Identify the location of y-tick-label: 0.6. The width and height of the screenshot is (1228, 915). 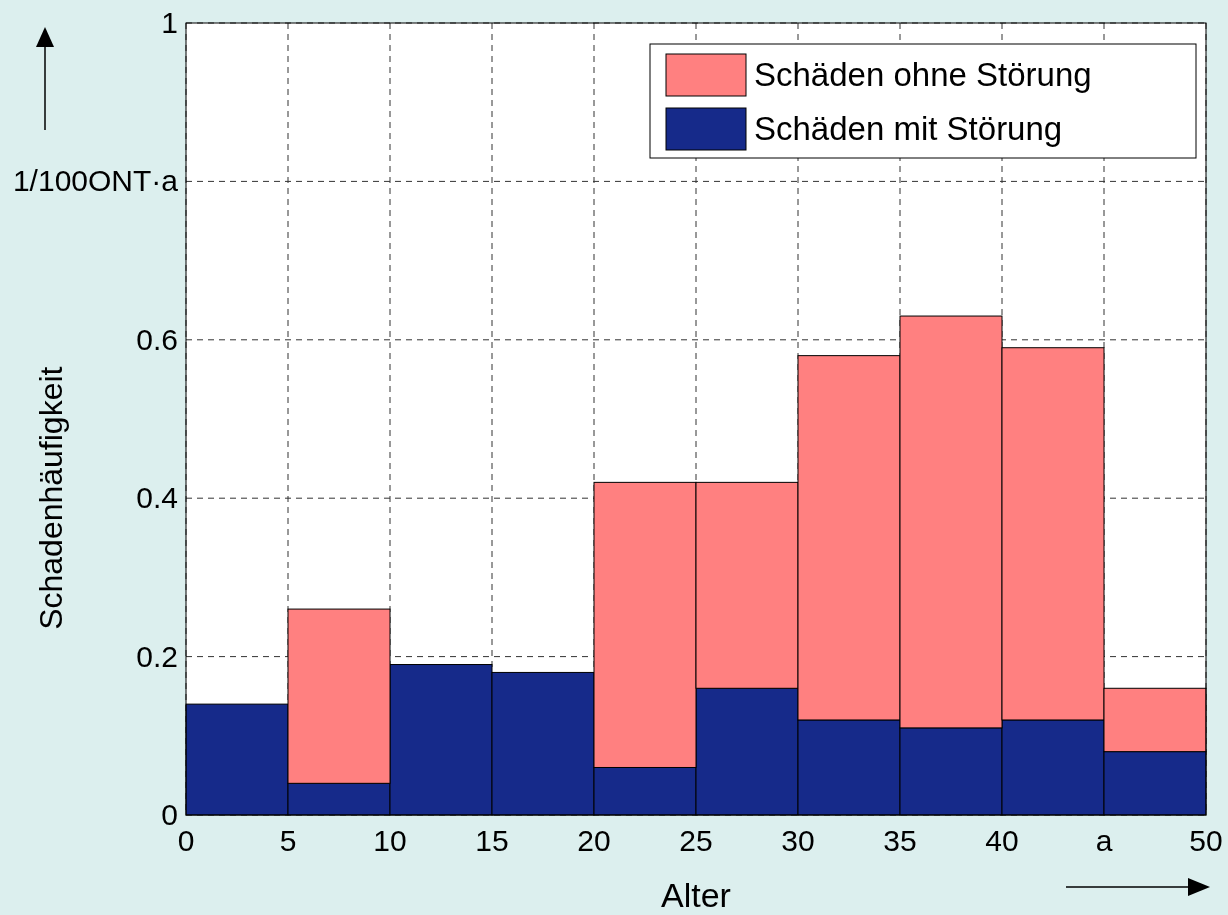
(157, 339).